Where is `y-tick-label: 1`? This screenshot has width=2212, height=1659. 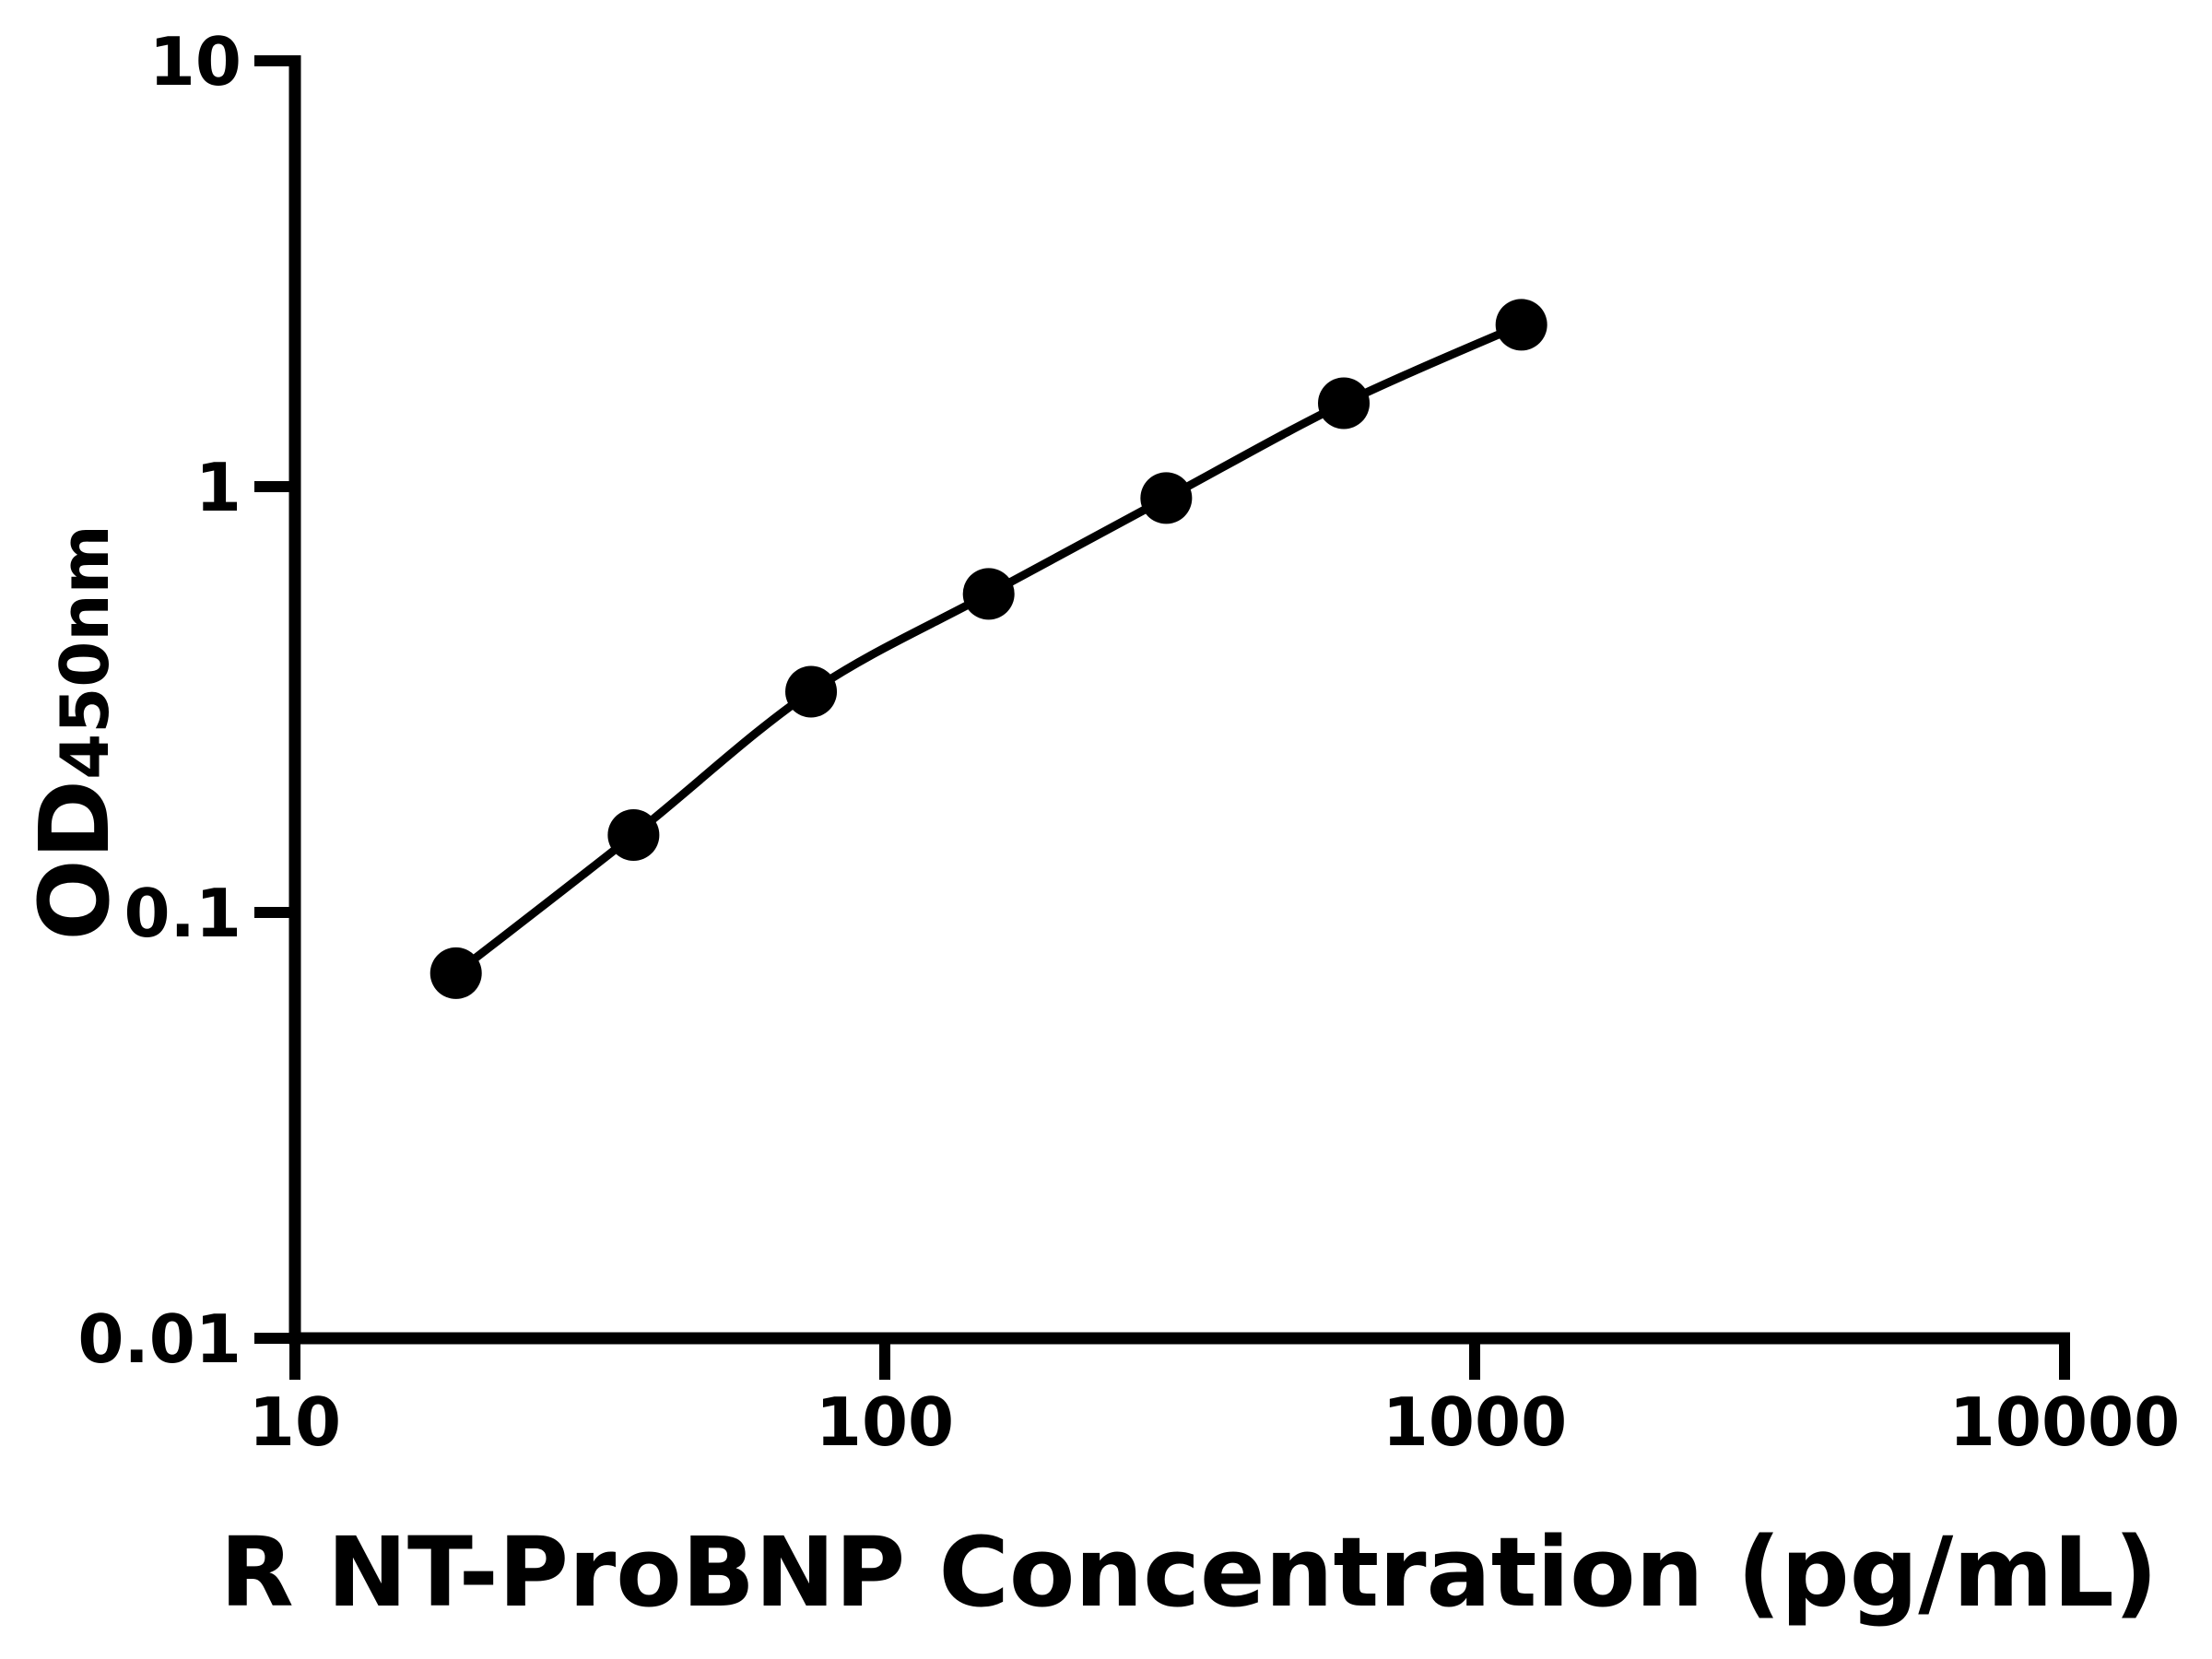 y-tick-label: 1 is located at coordinates (218, 487).